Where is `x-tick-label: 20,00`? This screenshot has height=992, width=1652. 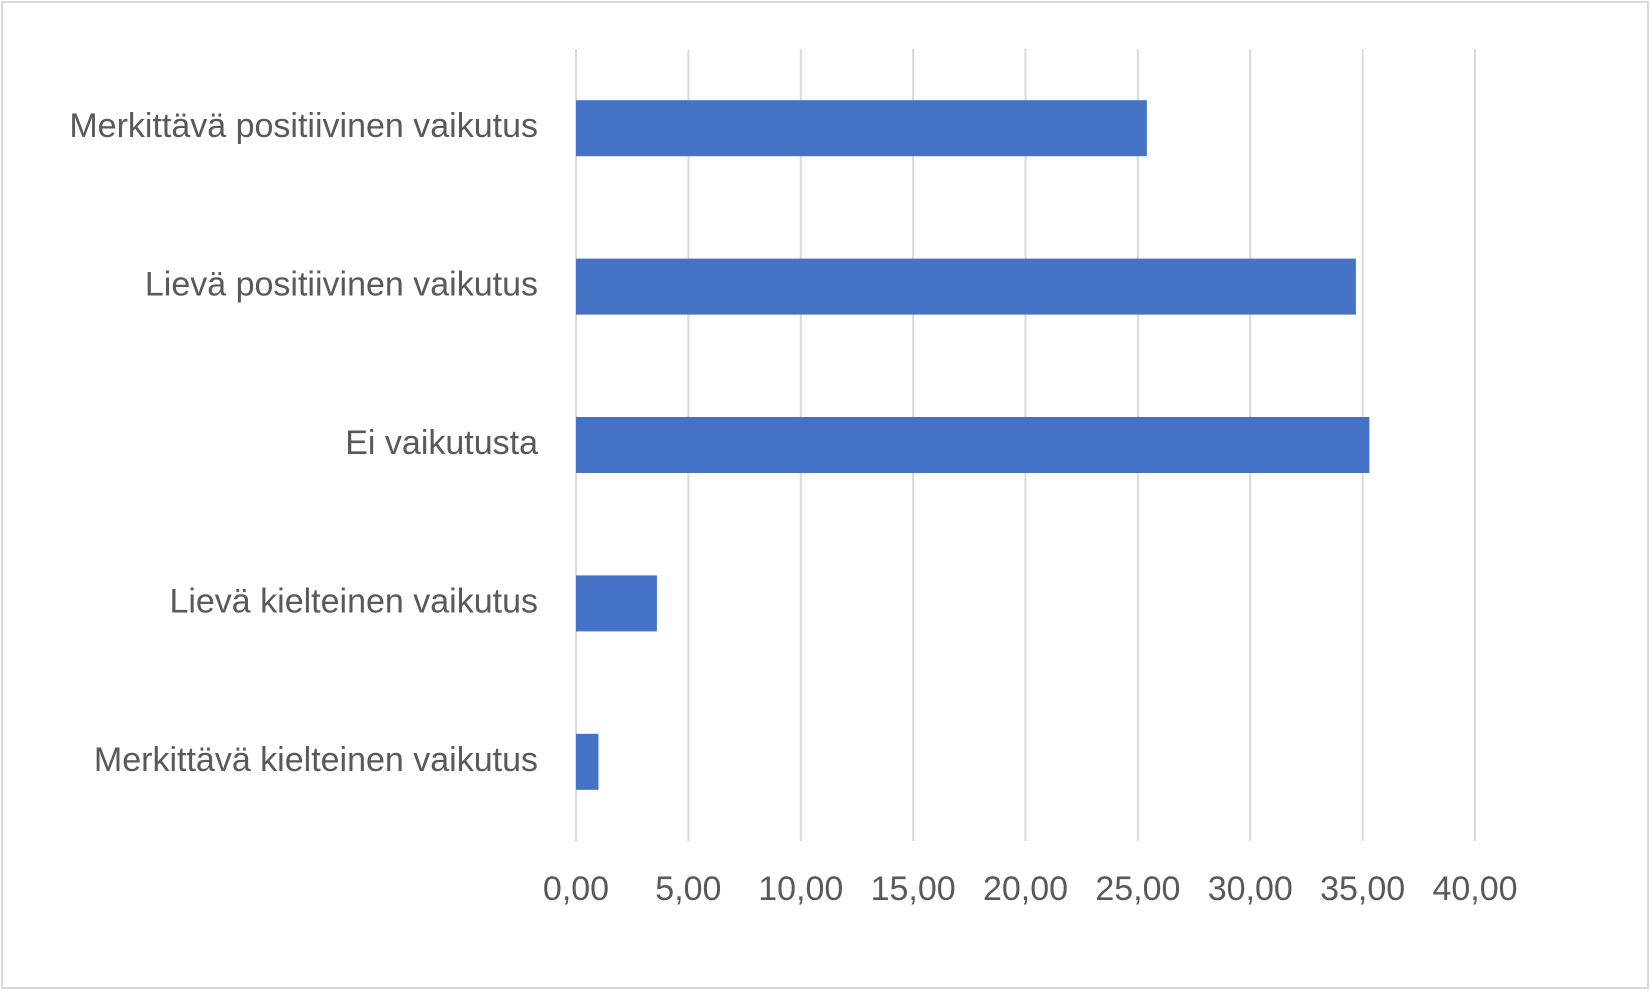 x-tick-label: 20,00 is located at coordinates (1025, 889).